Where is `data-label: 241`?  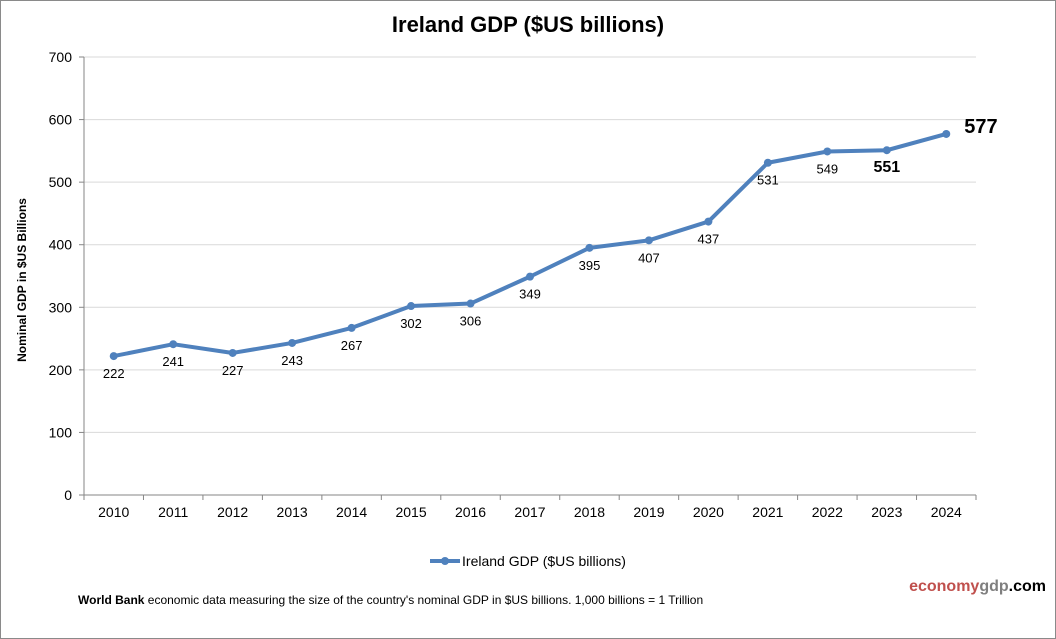
data-label: 241 is located at coordinates (173, 361).